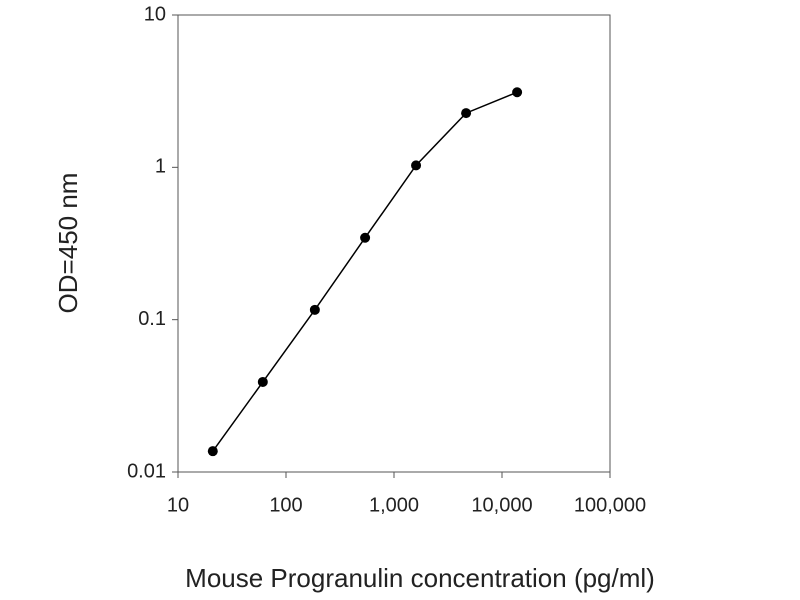 This screenshot has width=800, height=600. Describe the element at coordinates (152, 319) in the screenshot. I see `y-tick-label: 0.1` at that location.